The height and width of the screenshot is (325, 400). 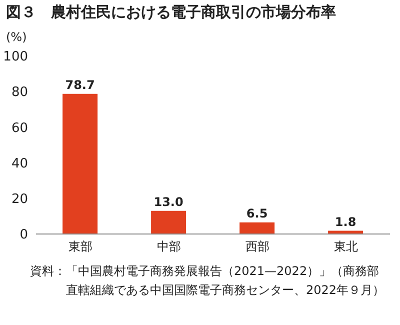 I want to click on x-tick-label: 東北, so click(x=346, y=247).